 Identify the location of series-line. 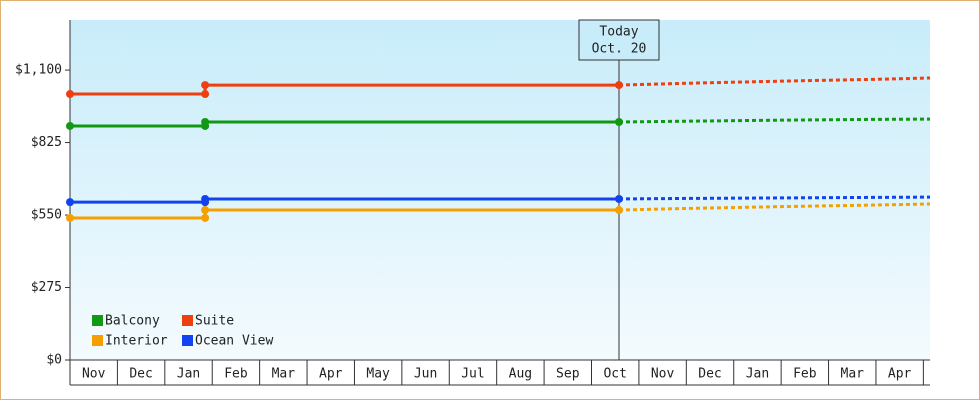
(344, 89).